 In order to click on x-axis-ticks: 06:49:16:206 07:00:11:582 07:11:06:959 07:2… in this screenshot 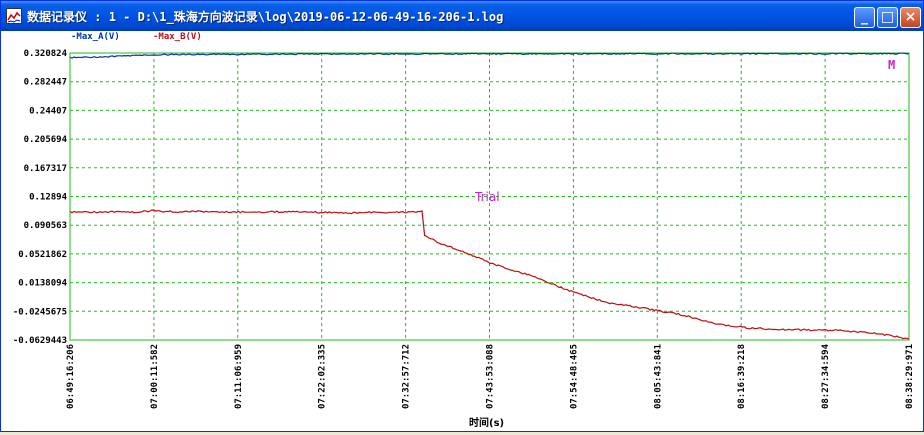, I will do `click(490, 376)`.